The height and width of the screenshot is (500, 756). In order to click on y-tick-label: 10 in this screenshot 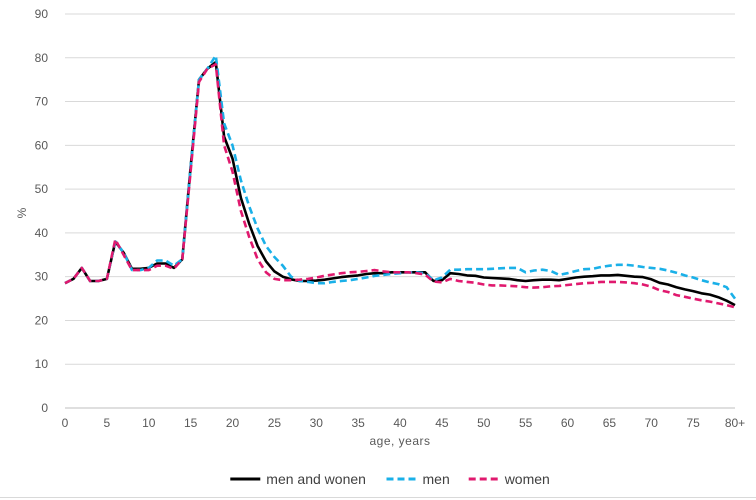, I will do `click(42, 364)`.